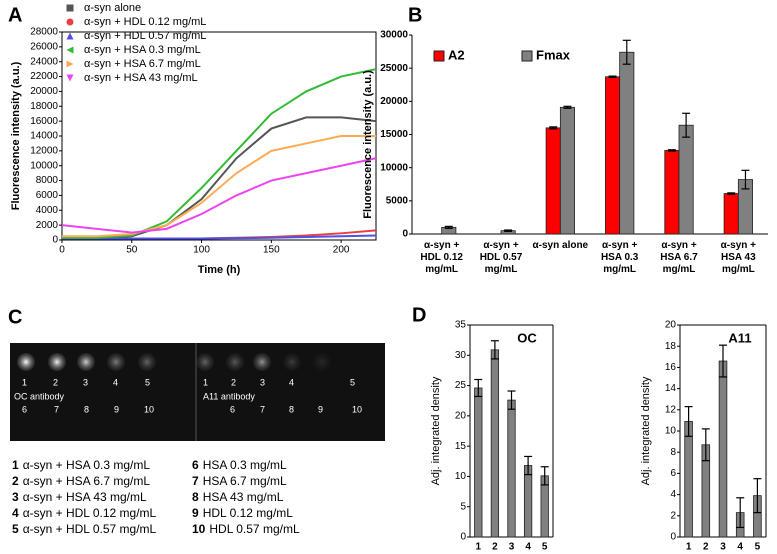 Image resolution: width=777 pixels, height=554 pixels. Describe the element at coordinates (671, 409) in the screenshot. I see `y-tick-label: 12` at that location.